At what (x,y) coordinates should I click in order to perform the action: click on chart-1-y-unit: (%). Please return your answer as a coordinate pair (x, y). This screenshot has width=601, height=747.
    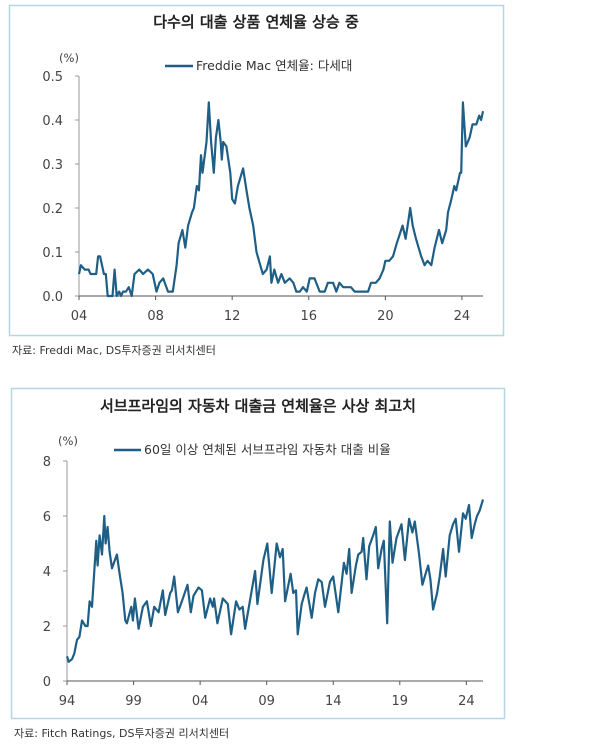
    Looking at the image, I should click on (69, 58).